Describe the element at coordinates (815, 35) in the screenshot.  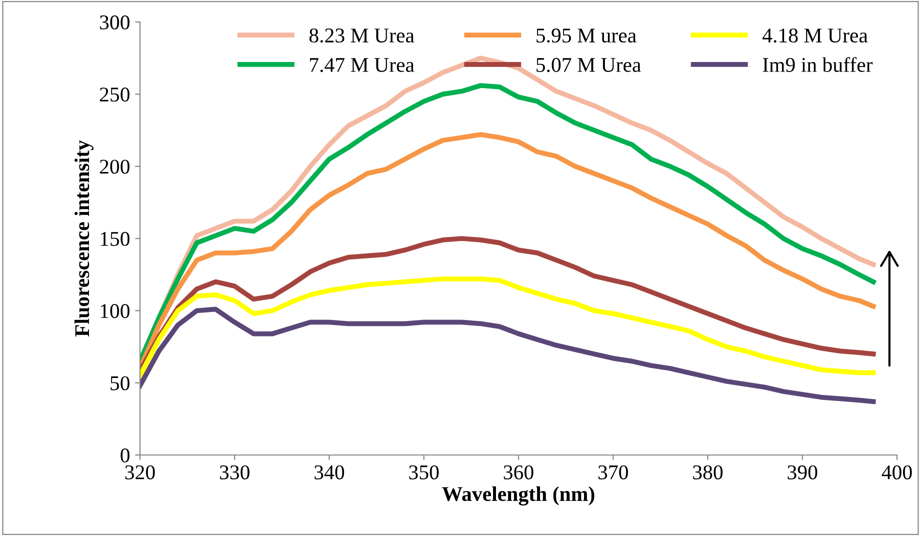
I see `legend-label: 4.18 M Urea` at that location.